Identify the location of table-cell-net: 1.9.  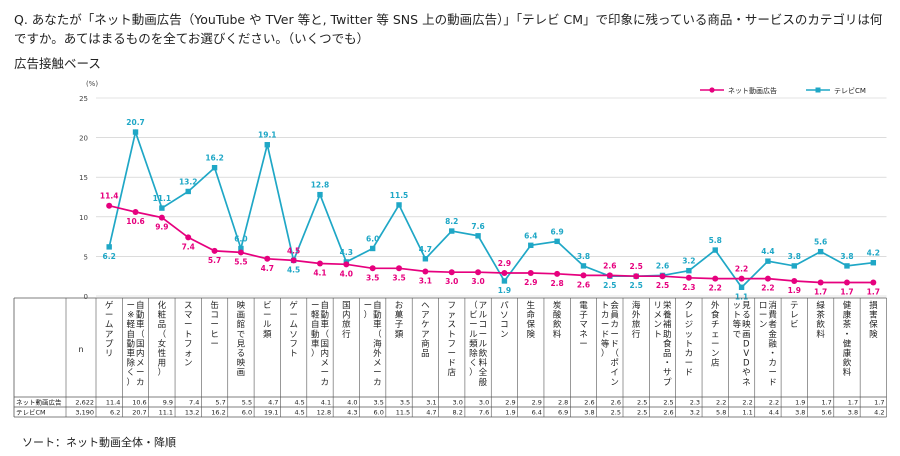
(800, 403).